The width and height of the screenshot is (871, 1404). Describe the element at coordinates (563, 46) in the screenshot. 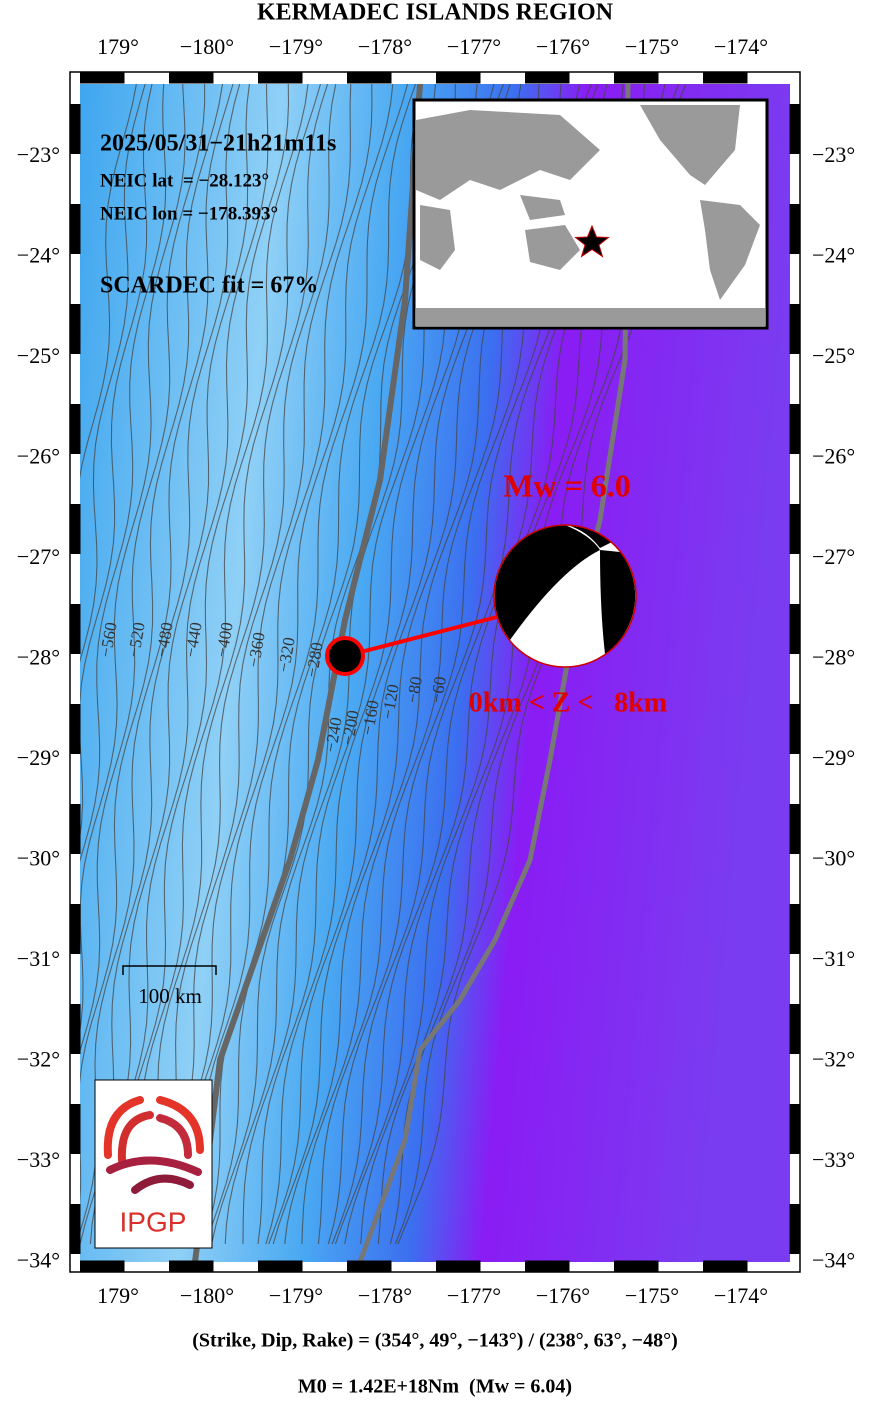

I see `lon-label-top: −176°` at that location.